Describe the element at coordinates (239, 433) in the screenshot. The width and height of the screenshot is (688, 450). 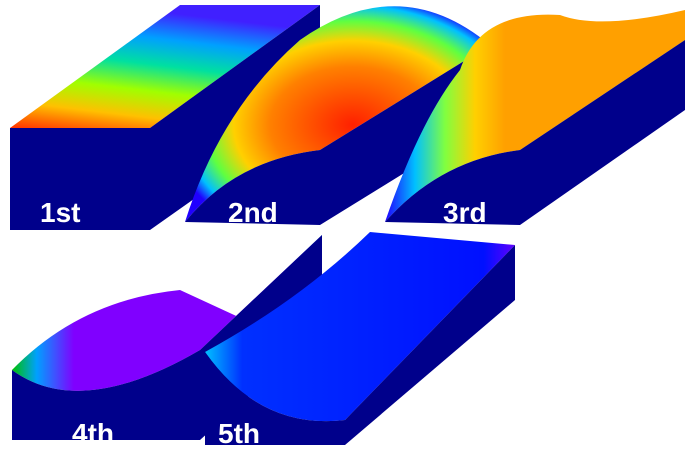
I see `mode-label: 5th` at that location.